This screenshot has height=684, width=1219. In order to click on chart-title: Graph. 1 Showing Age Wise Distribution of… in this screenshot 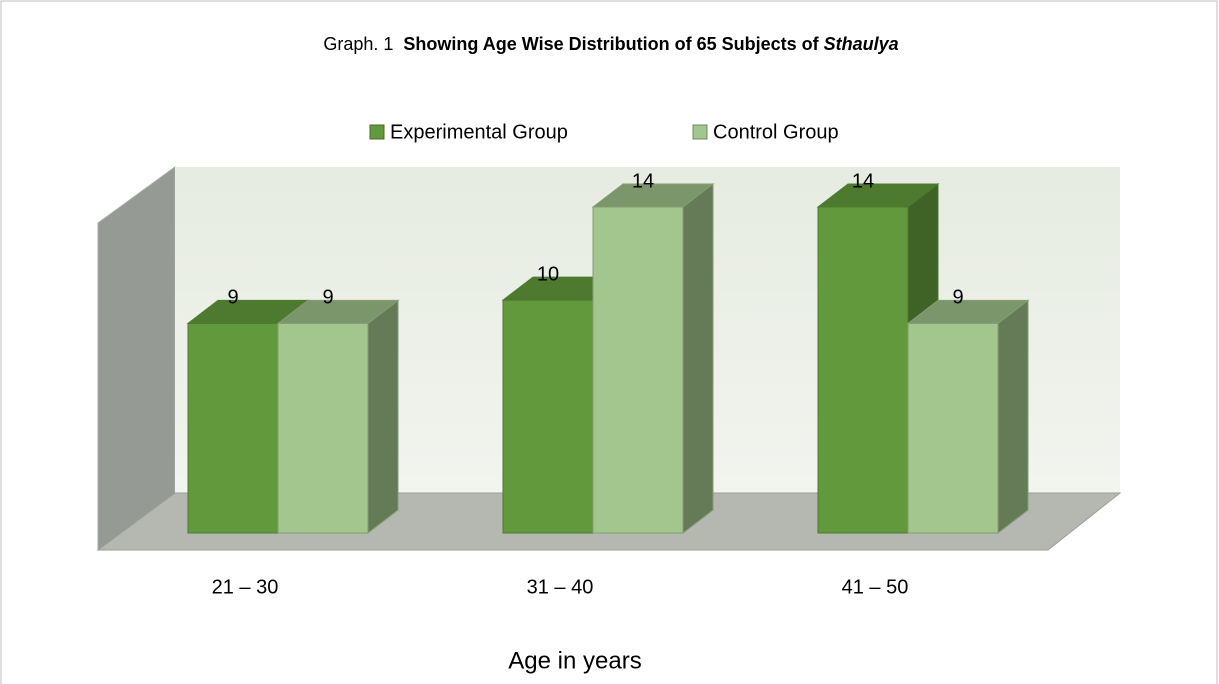, I will do `click(610, 44)`.